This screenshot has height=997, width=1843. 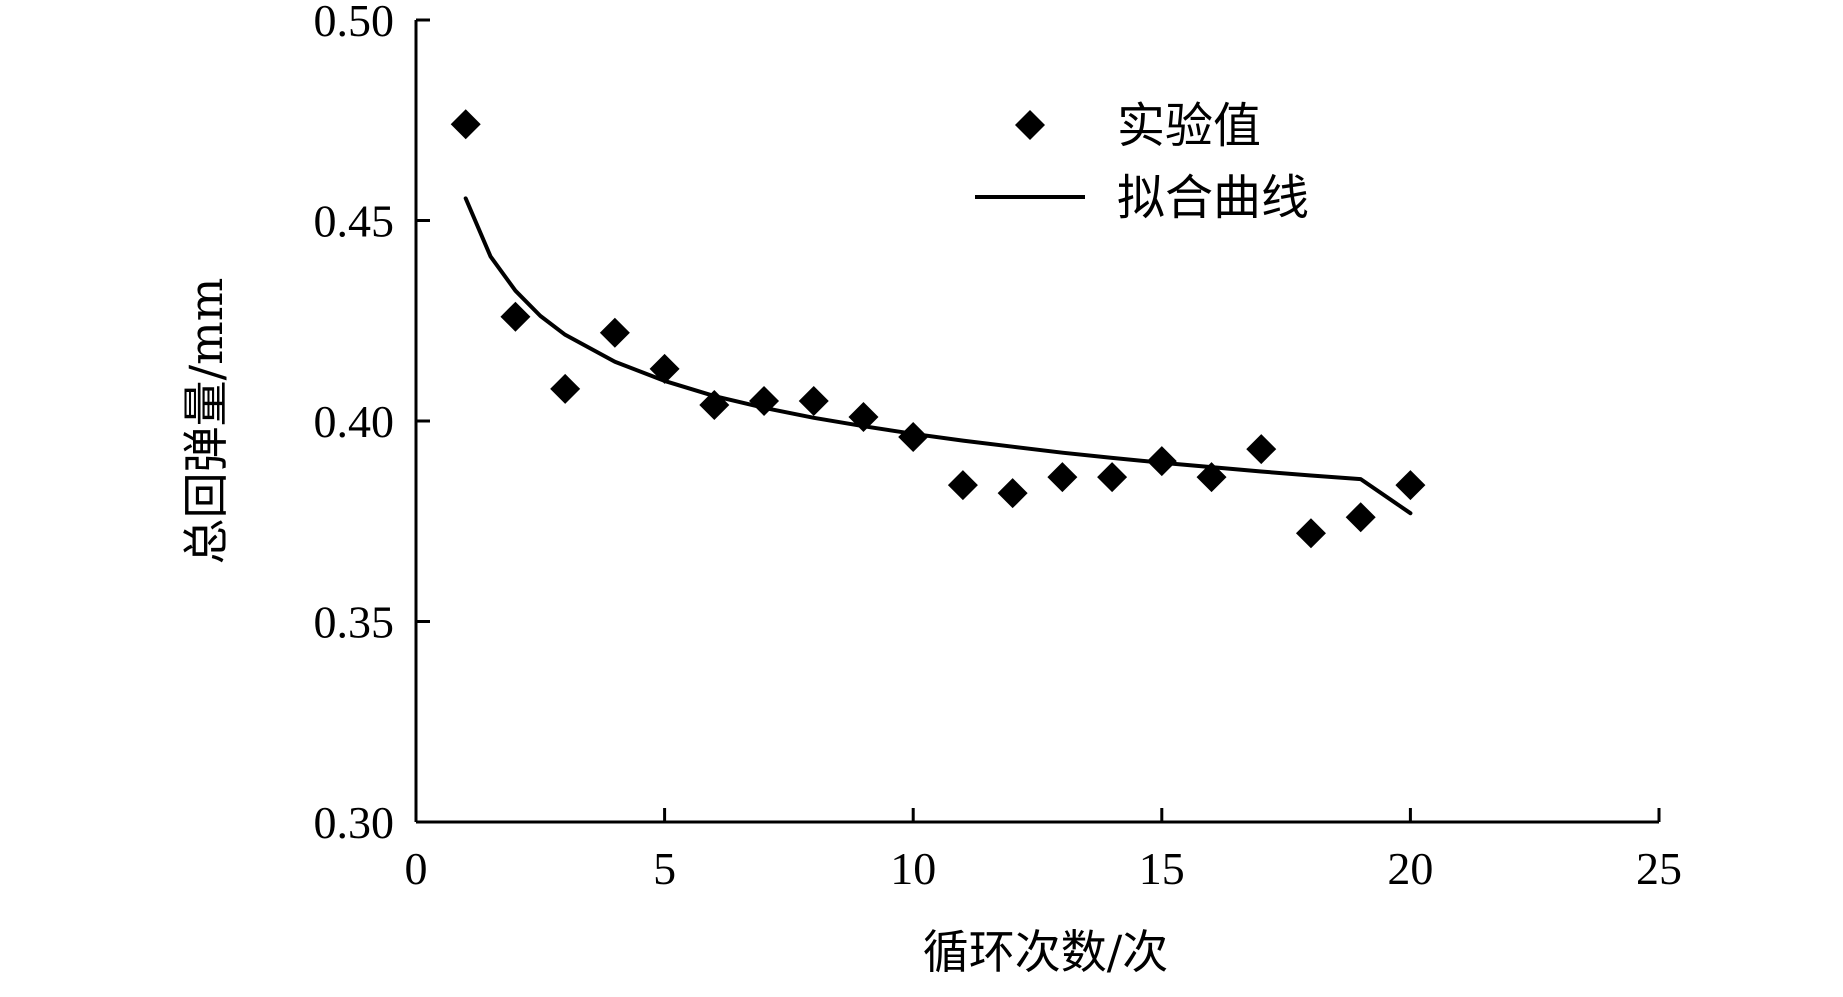 What do you see at coordinates (354, 23) in the screenshot?
I see `y-tick-label: 0.50` at bounding box center [354, 23].